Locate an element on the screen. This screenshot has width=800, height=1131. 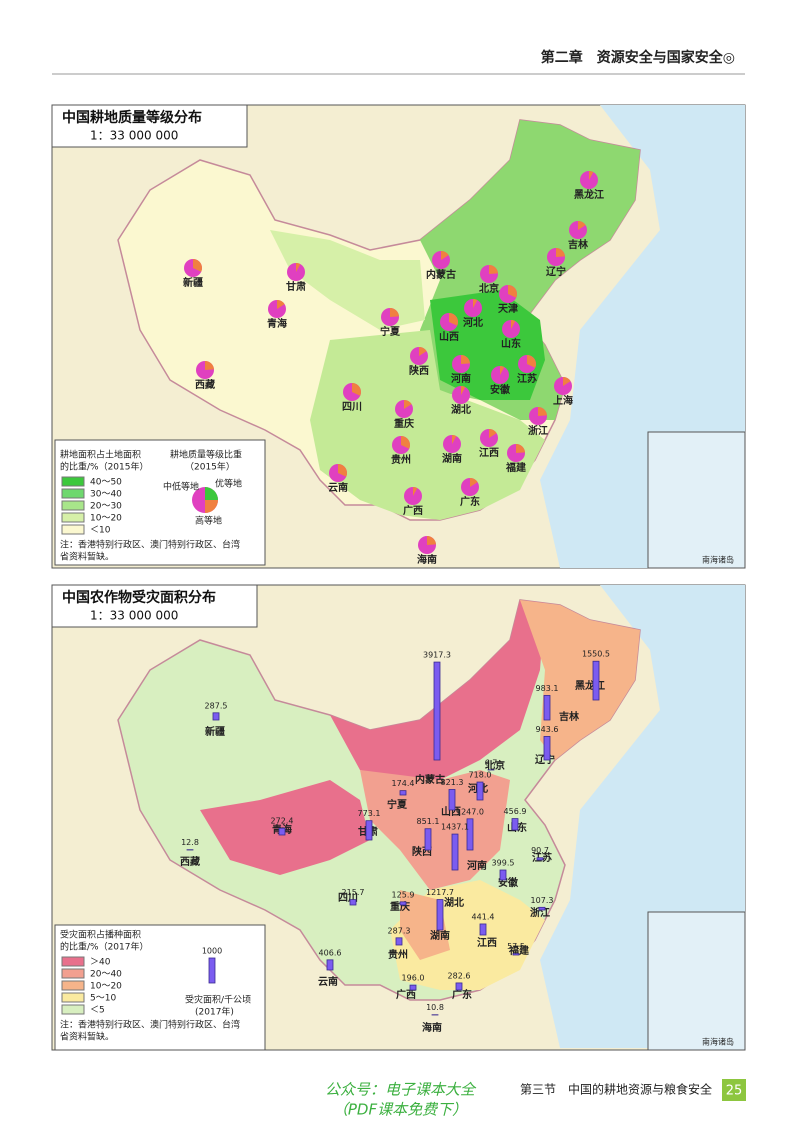
province-label: 内蒙古 is located at coordinates (430, 779).